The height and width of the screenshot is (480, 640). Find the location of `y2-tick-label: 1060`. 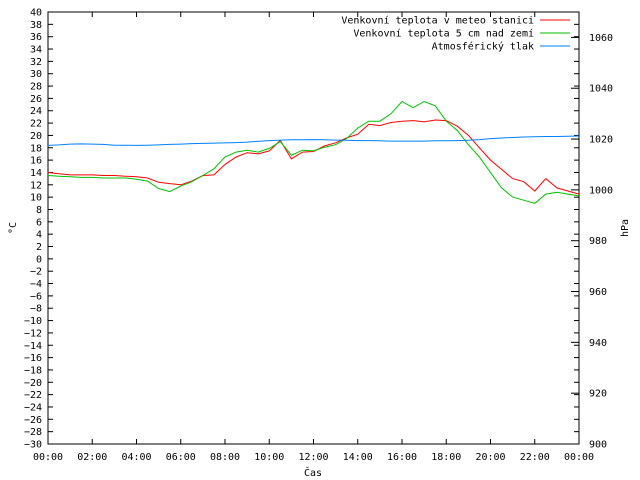

y2-tick-label: 1060 is located at coordinates (601, 38).